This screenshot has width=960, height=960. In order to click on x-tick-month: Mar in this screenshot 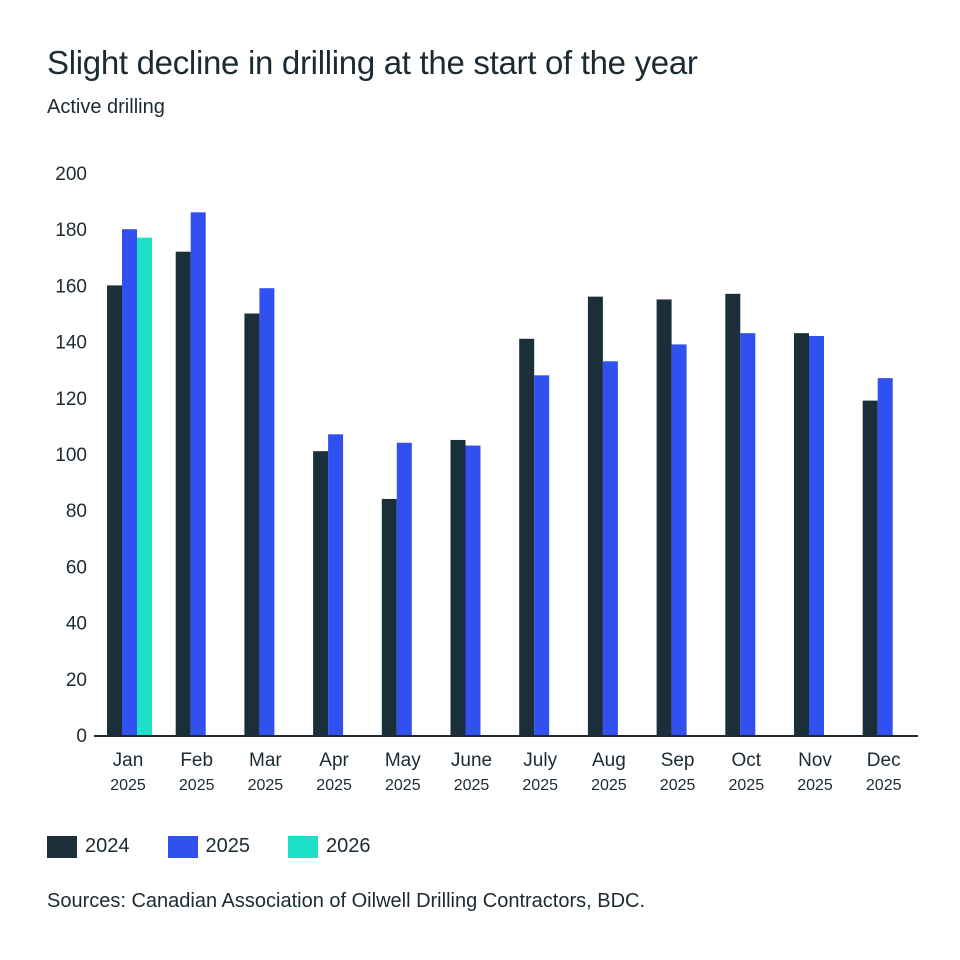, I will do `click(265, 760)`.